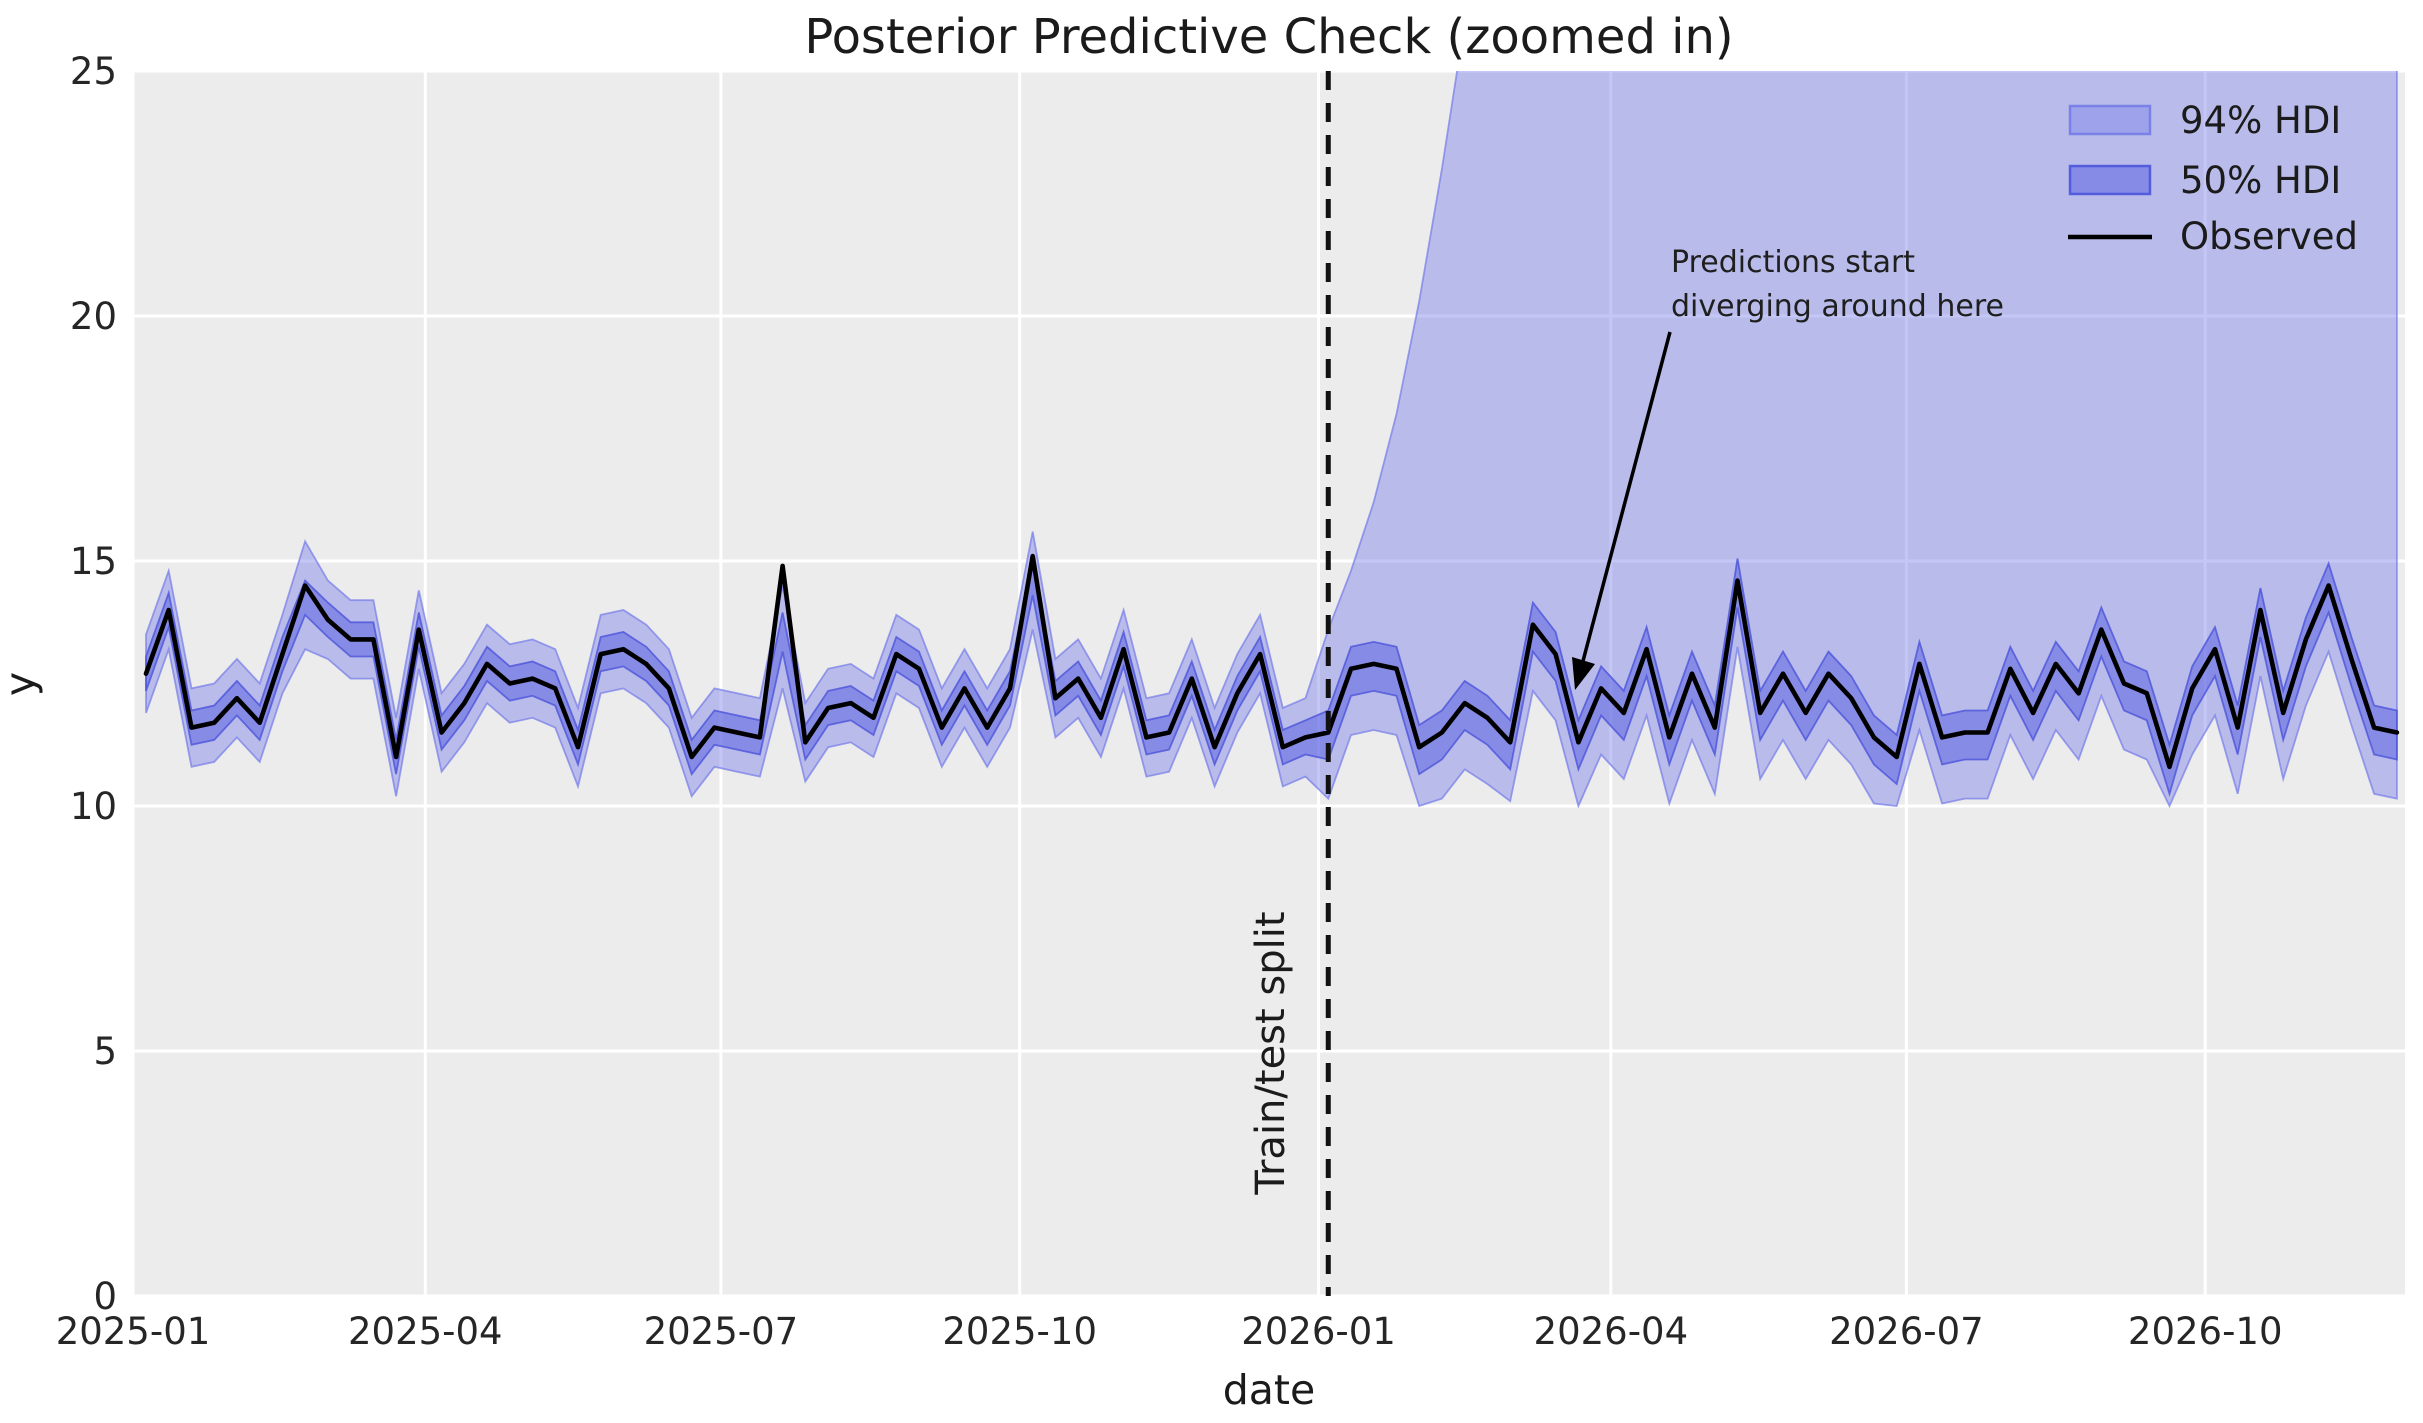 The width and height of the screenshot is (2423, 1423). Describe the element at coordinates (1019, 1331) in the screenshot. I see `x-tick-label: 2025-10` at that location.